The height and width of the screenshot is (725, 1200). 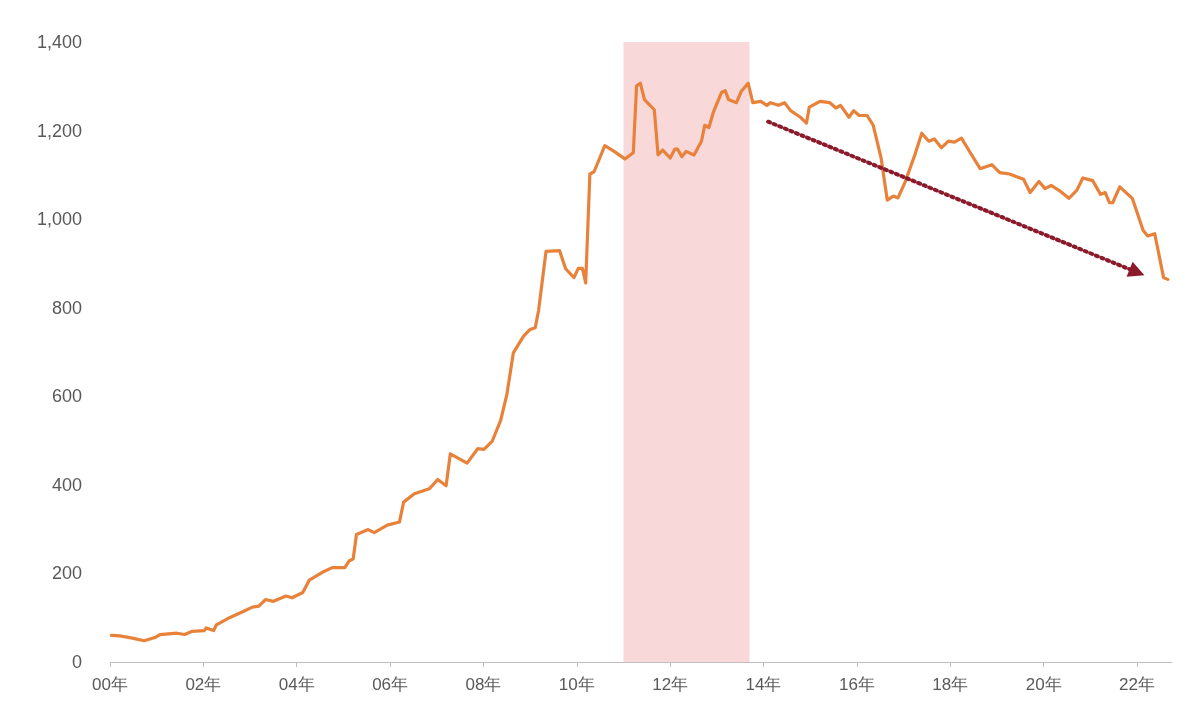 I want to click on x-tick-label: 20年, so click(x=1043, y=684).